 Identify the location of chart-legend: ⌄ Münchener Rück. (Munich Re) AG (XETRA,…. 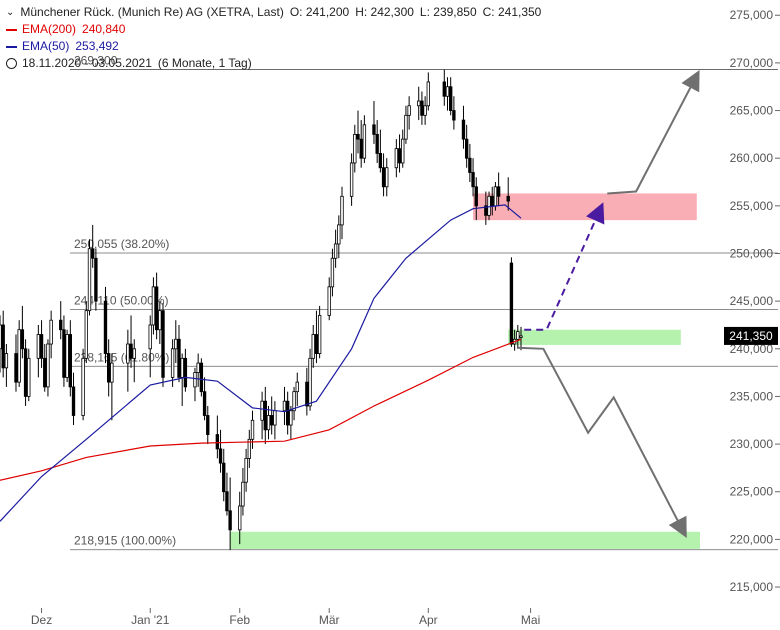
(273, 38).